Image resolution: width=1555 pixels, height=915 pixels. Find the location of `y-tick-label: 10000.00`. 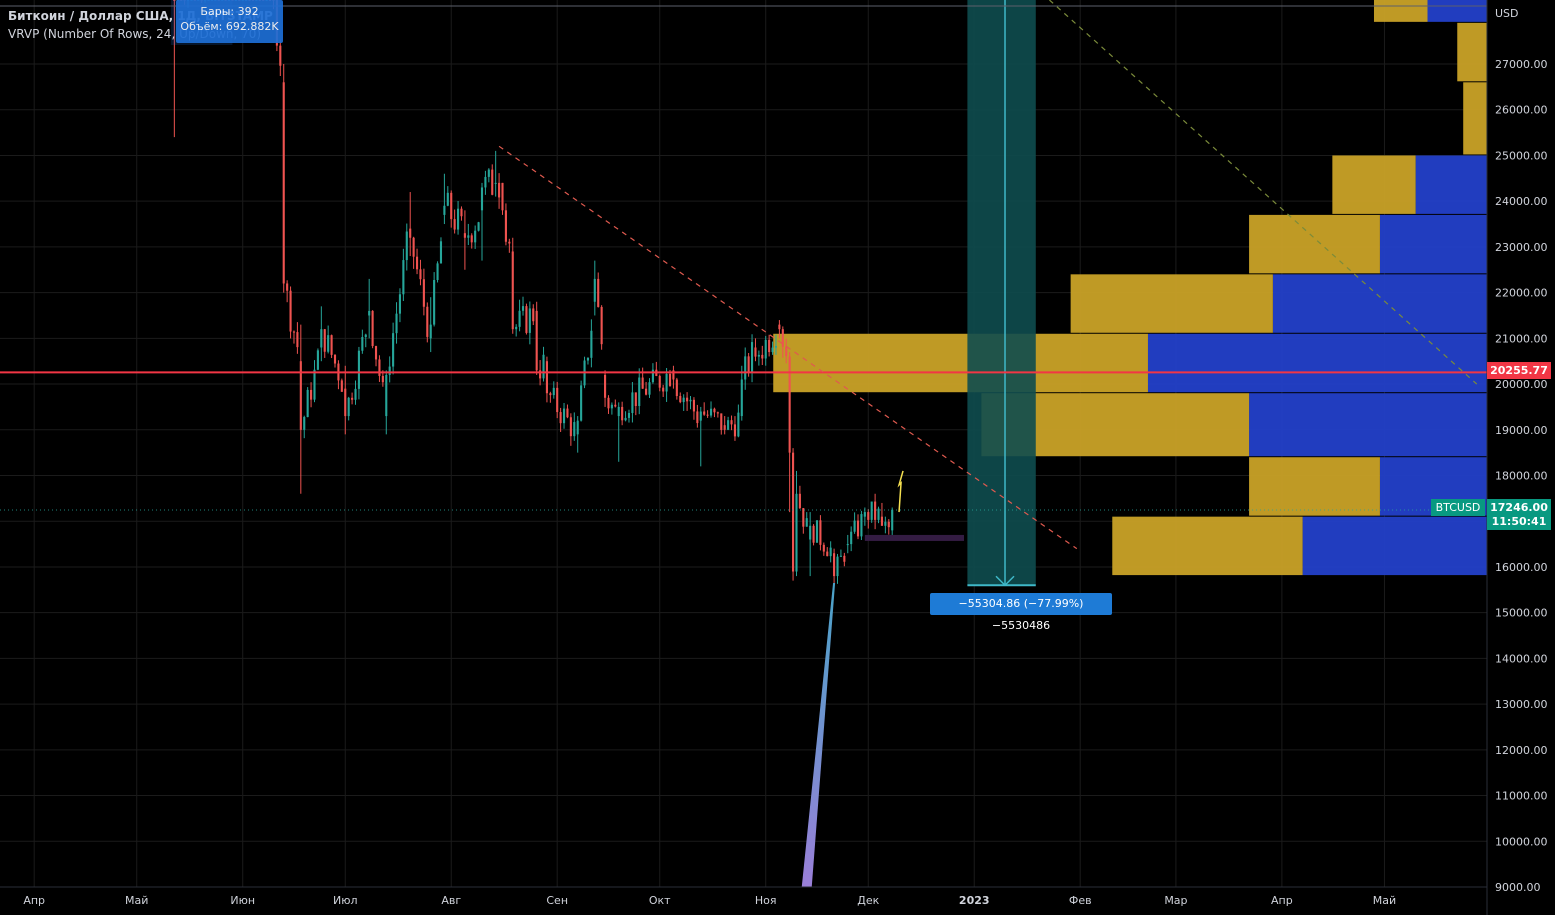

y-tick-label: 10000.00 is located at coordinates (1521, 841).